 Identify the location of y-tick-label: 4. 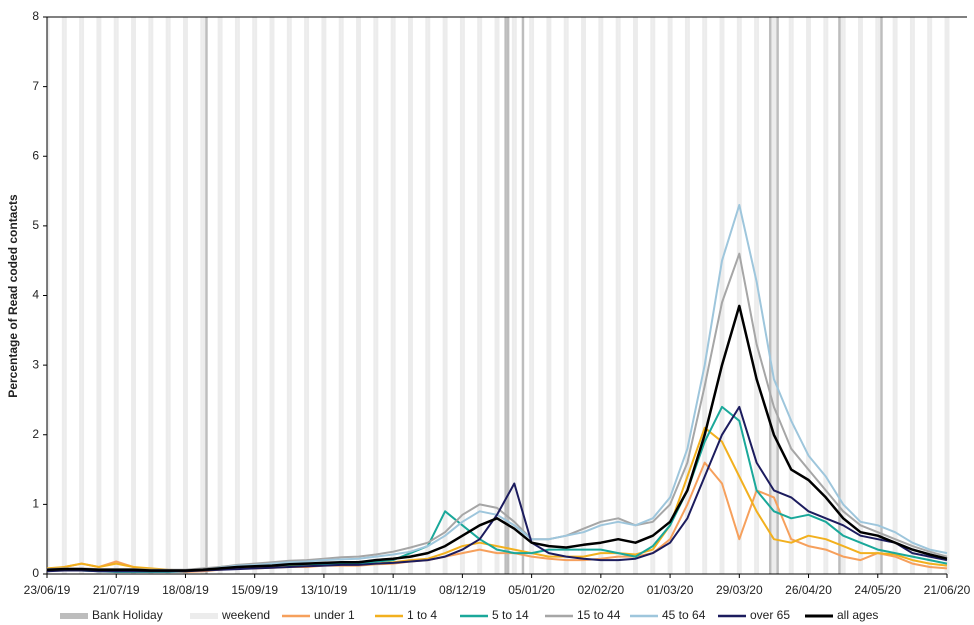
(35, 295).